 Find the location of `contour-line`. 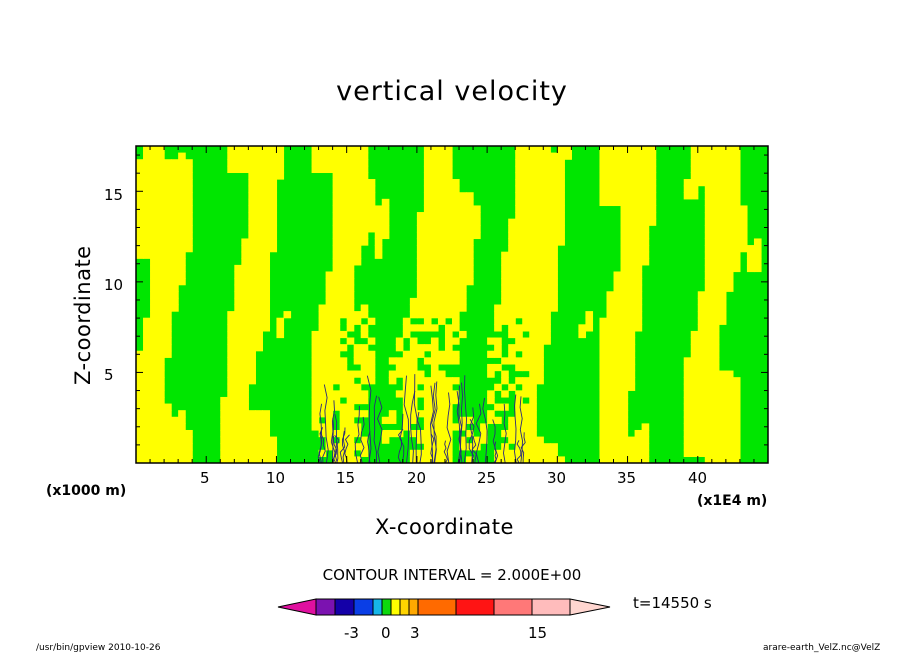

contour-line is located at coordinates (406, 419).